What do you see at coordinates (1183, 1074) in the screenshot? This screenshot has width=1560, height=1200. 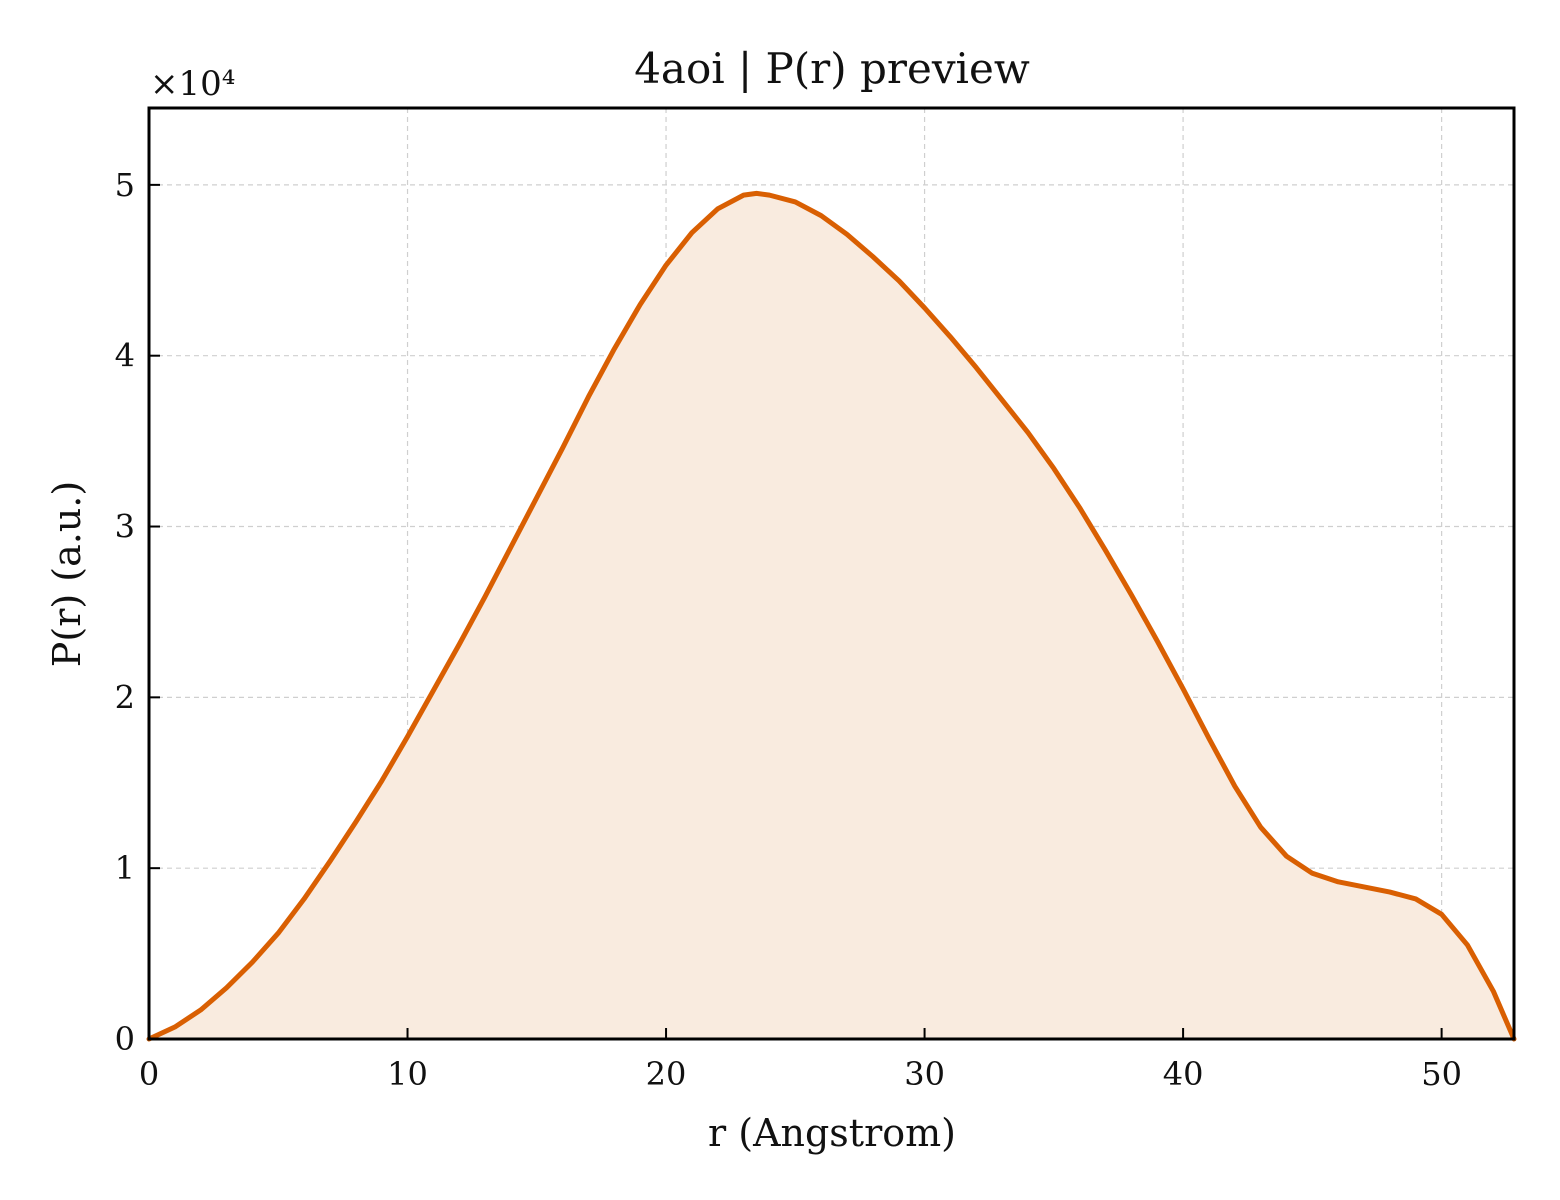 I see `x-tick-label: 40` at bounding box center [1183, 1074].